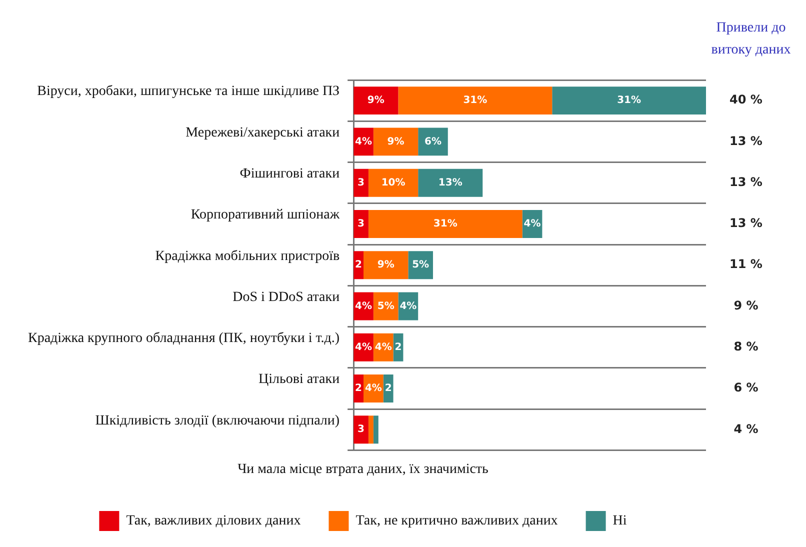  What do you see at coordinates (286, 297) in the screenshot?
I see `y-tick-label: DoS і DDoS атаки` at bounding box center [286, 297].